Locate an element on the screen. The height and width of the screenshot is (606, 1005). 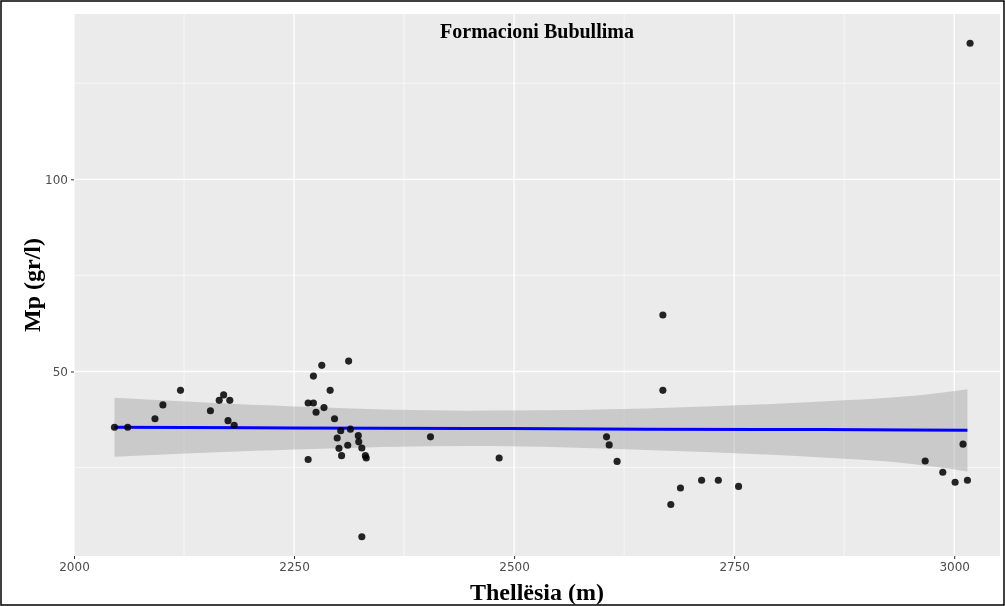
x-tick-label: 2000 is located at coordinates (74, 566).